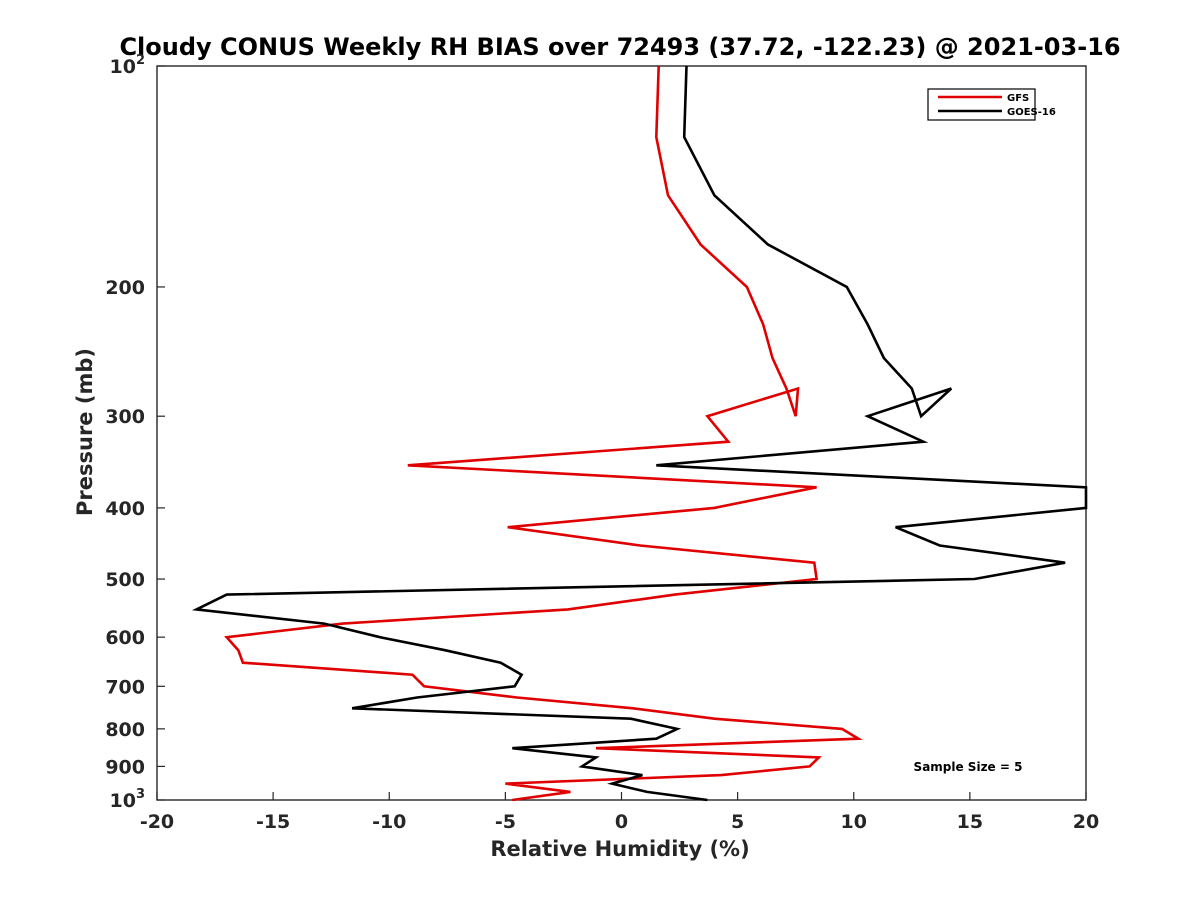 The height and width of the screenshot is (900, 1200). I want to click on legend-box, so click(981, 104).